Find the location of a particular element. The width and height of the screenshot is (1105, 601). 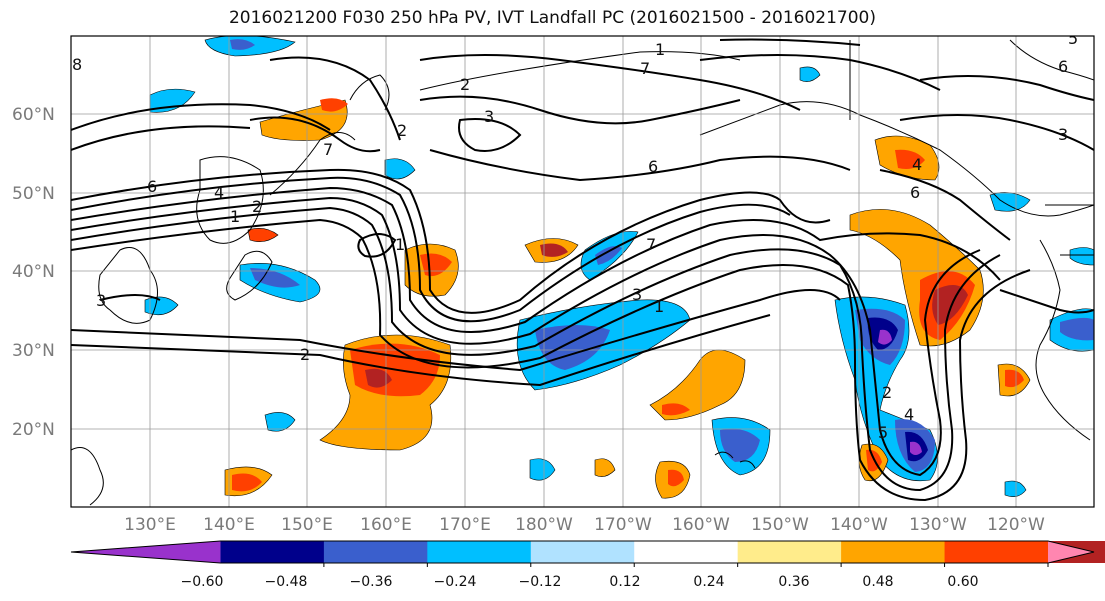

colorbar-tick-label: −0.24 is located at coordinates (455, 582).